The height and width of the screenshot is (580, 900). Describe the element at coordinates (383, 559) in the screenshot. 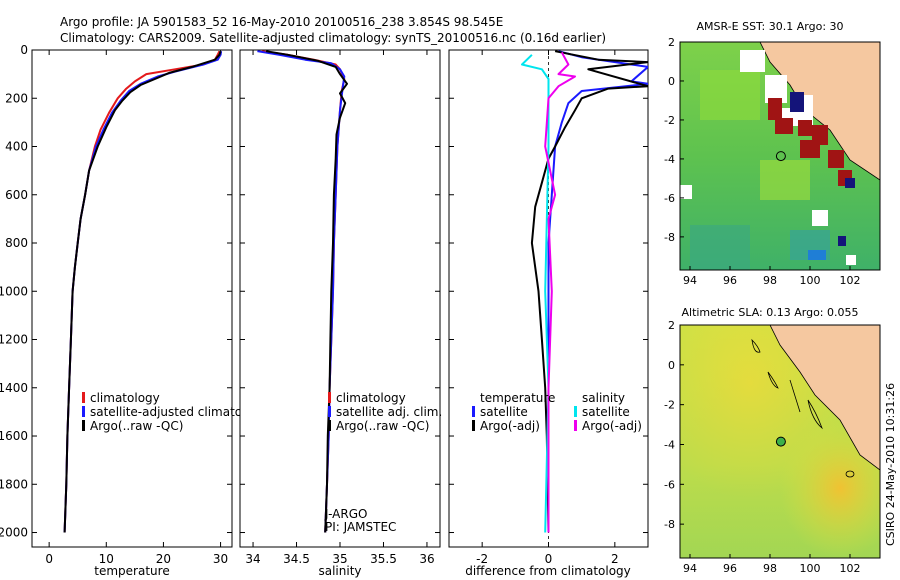

I see `x-tick-label: 35.5` at that location.